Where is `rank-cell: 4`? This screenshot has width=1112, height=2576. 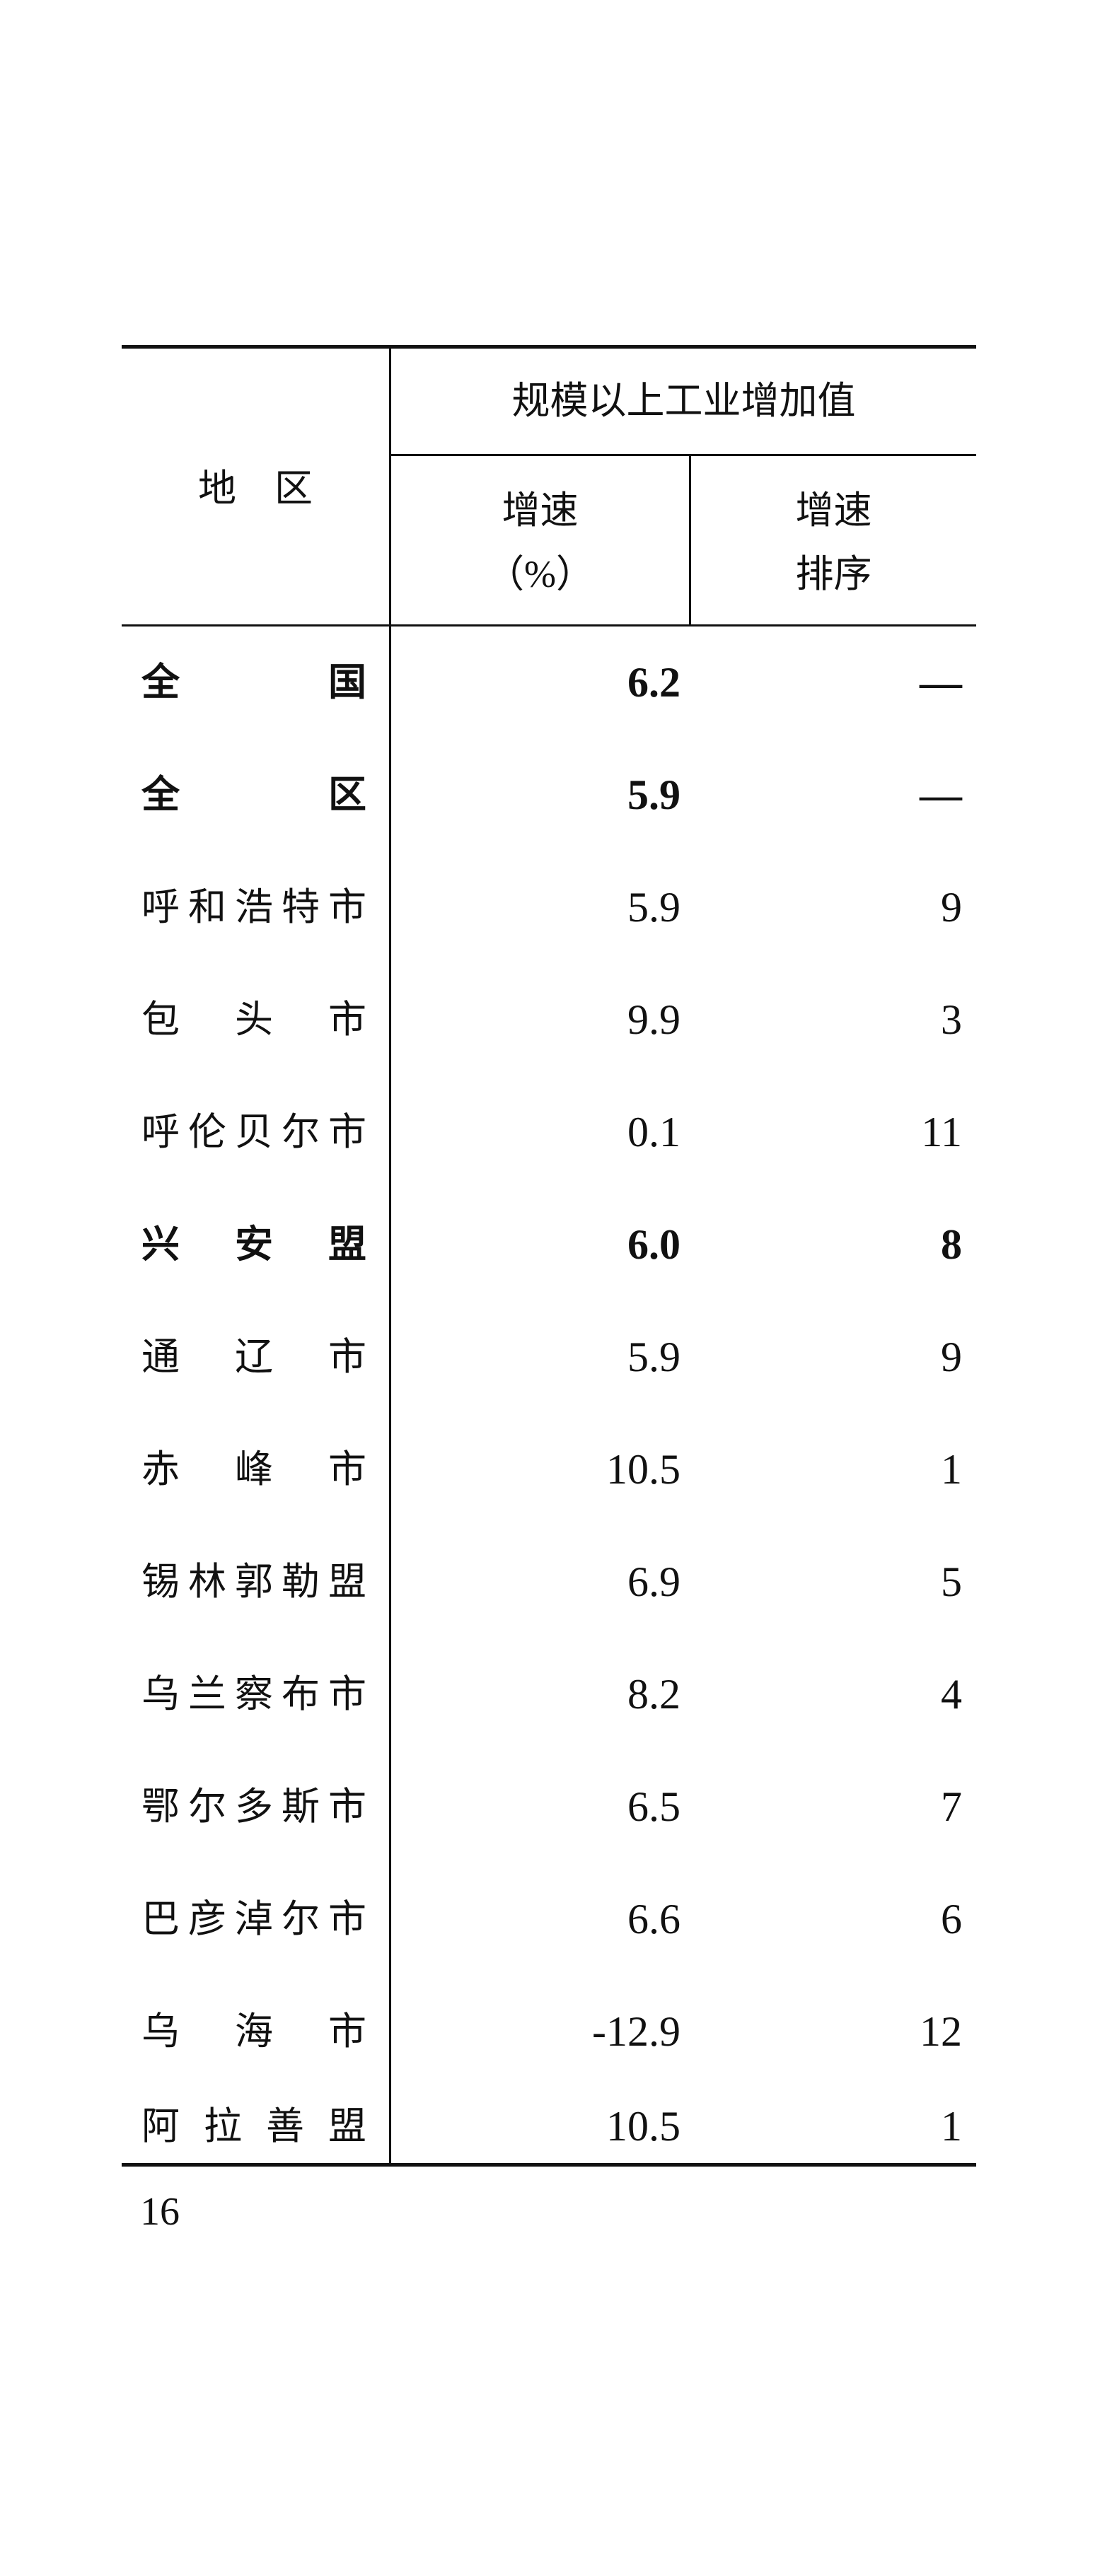 rank-cell: 4 is located at coordinates (952, 1694).